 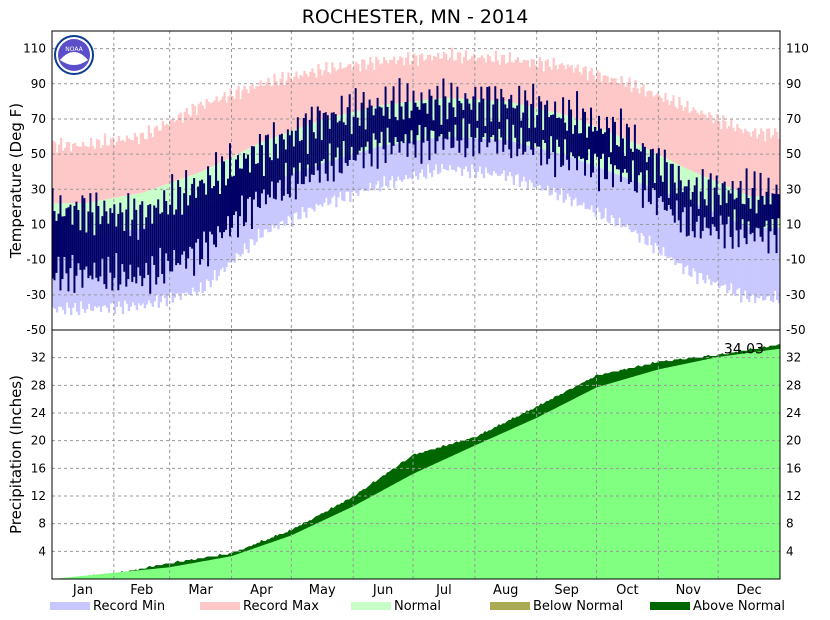 What do you see at coordinates (793, 358) in the screenshot?
I see `precipitation-tick-label-right: 32` at bounding box center [793, 358].